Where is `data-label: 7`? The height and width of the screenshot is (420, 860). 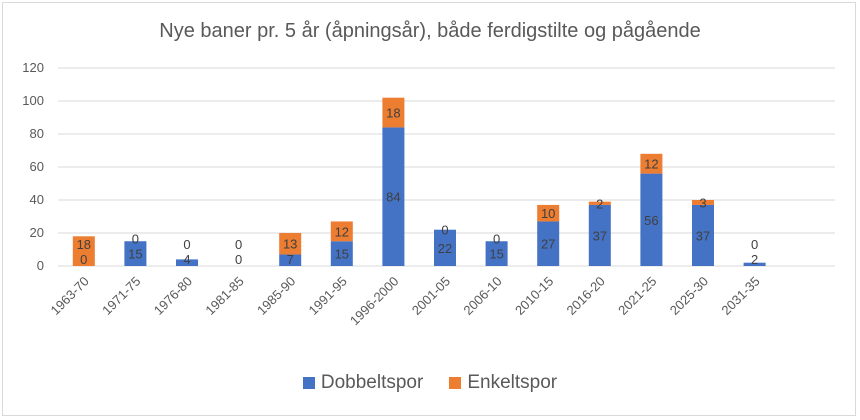 data-label: 7 is located at coordinates (290, 259).